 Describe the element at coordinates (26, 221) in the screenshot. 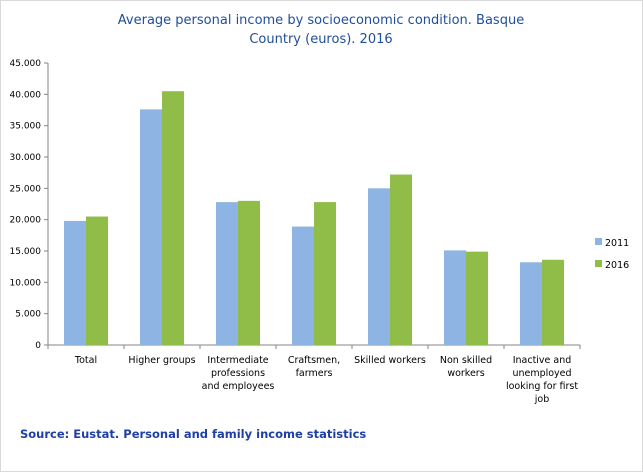

I see `y-tick-label: 20.000` at that location.